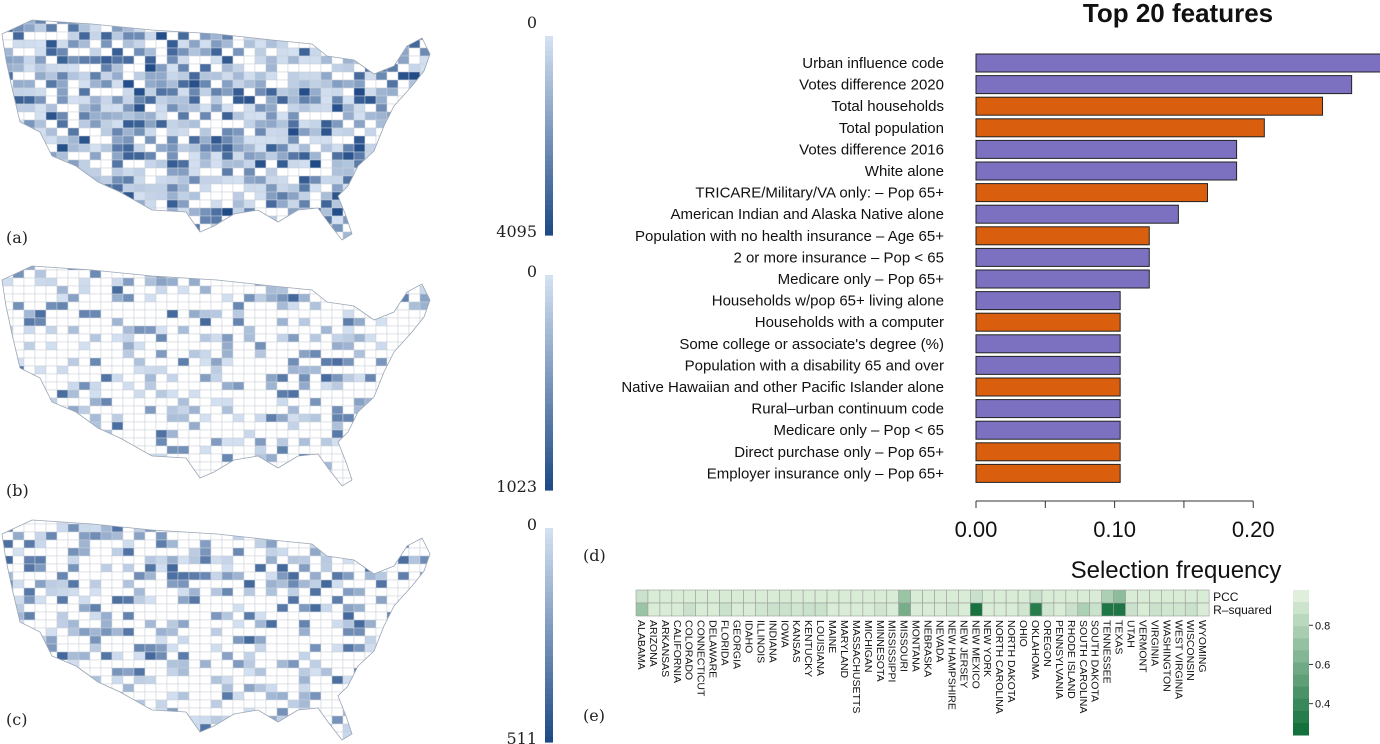 This screenshot has height=744, width=1380. I want to click on colorbar-max-label: 1023, so click(516, 486).